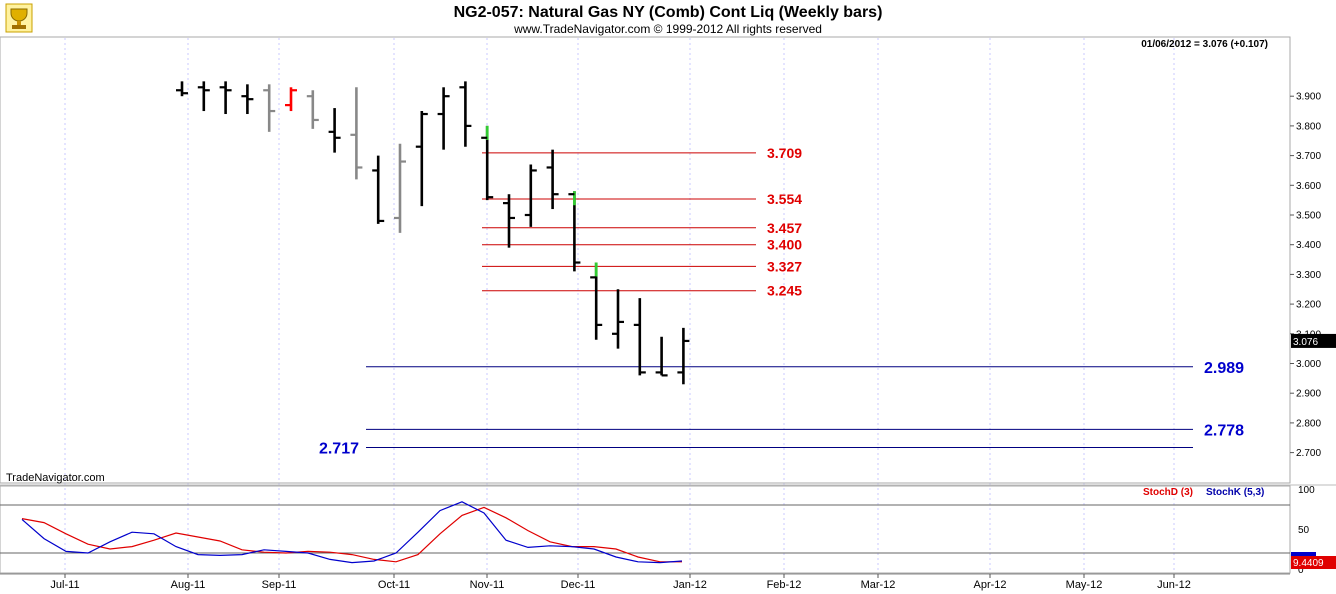 This screenshot has width=1336, height=594. I want to click on x-tick-label: Jul-11, so click(64, 585).